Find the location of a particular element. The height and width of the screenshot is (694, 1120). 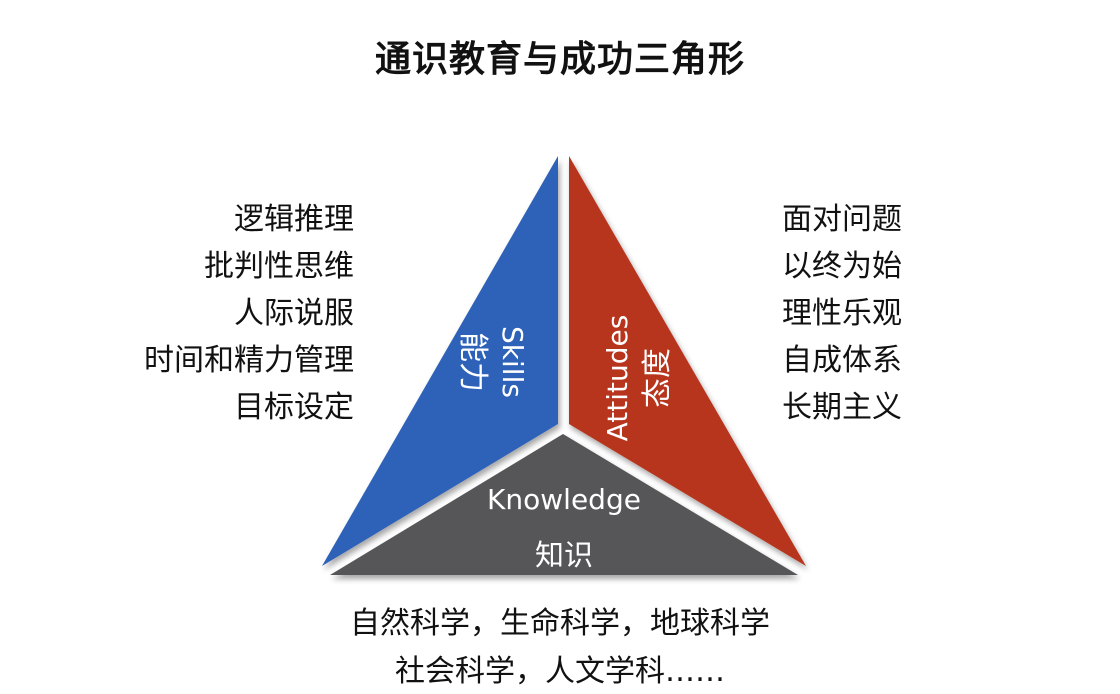

attitudes-label-en: Attitudes is located at coordinates (617, 378).